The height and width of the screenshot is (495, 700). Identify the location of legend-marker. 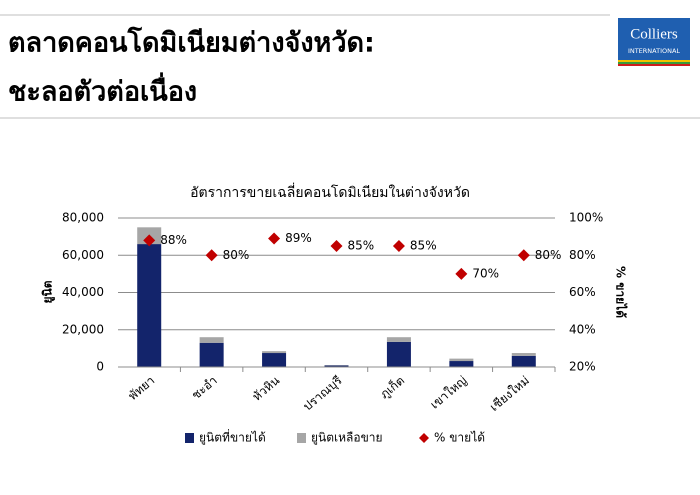
(424, 438).